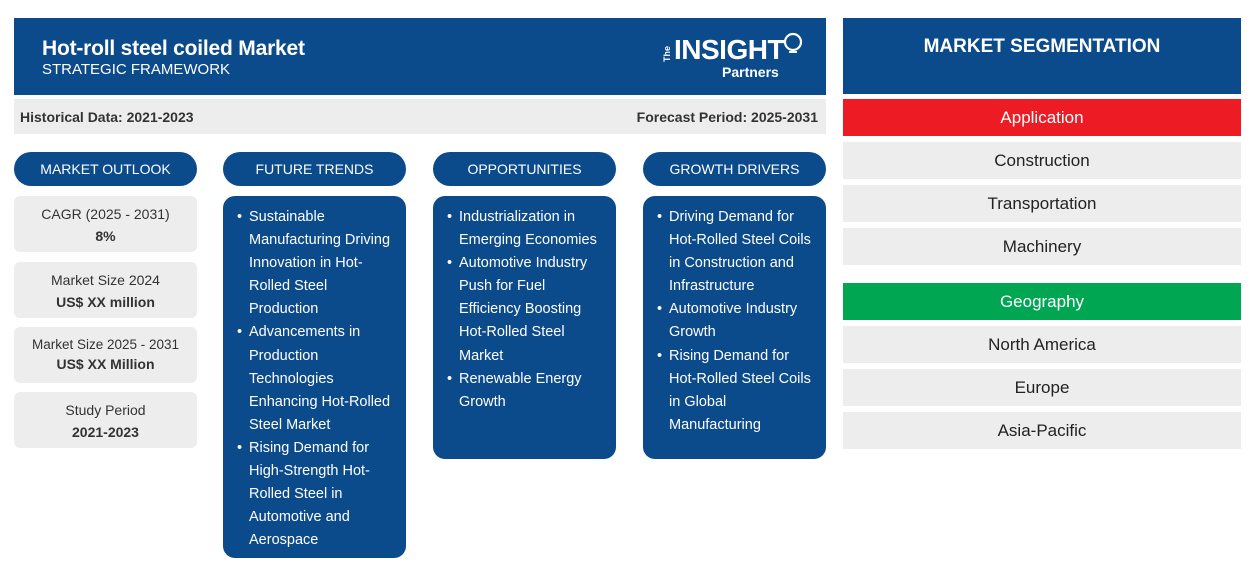 Image resolution: width=1254 pixels, height=577 pixels. What do you see at coordinates (105, 236) in the screenshot?
I see `outlook-value: 8%` at bounding box center [105, 236].